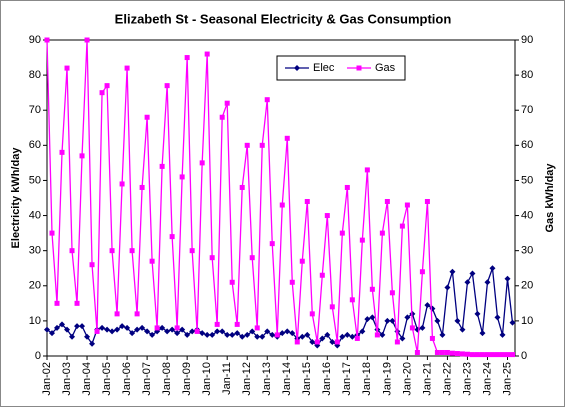  I want to click on y2-axis-label: Gas kWh/day, so click(550, 198).